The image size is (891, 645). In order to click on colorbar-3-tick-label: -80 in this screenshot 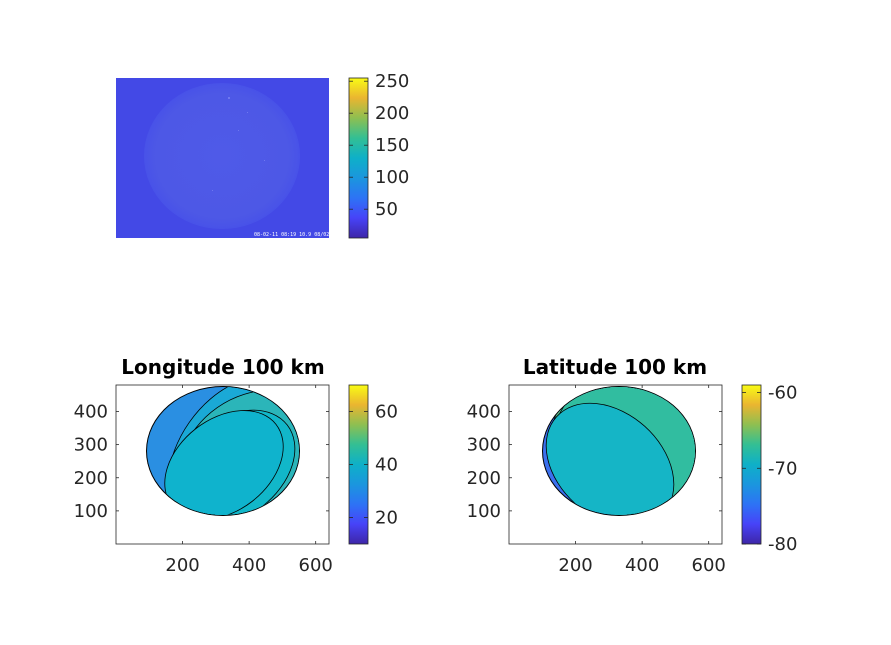, I will do `click(782, 544)`.